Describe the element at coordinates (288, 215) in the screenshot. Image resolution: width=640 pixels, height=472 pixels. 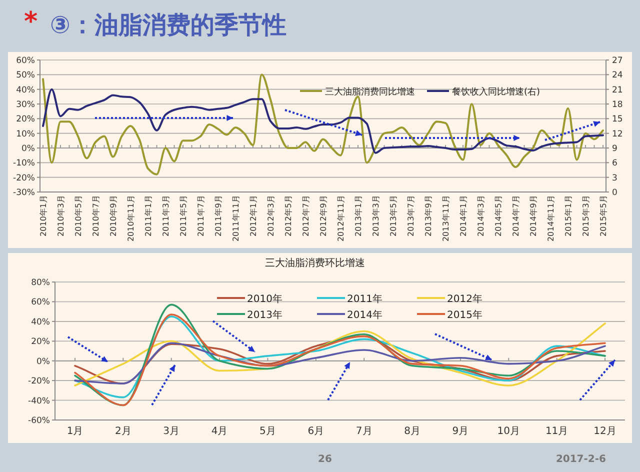
I see `x-tick-label: 2012年5月` at that location.